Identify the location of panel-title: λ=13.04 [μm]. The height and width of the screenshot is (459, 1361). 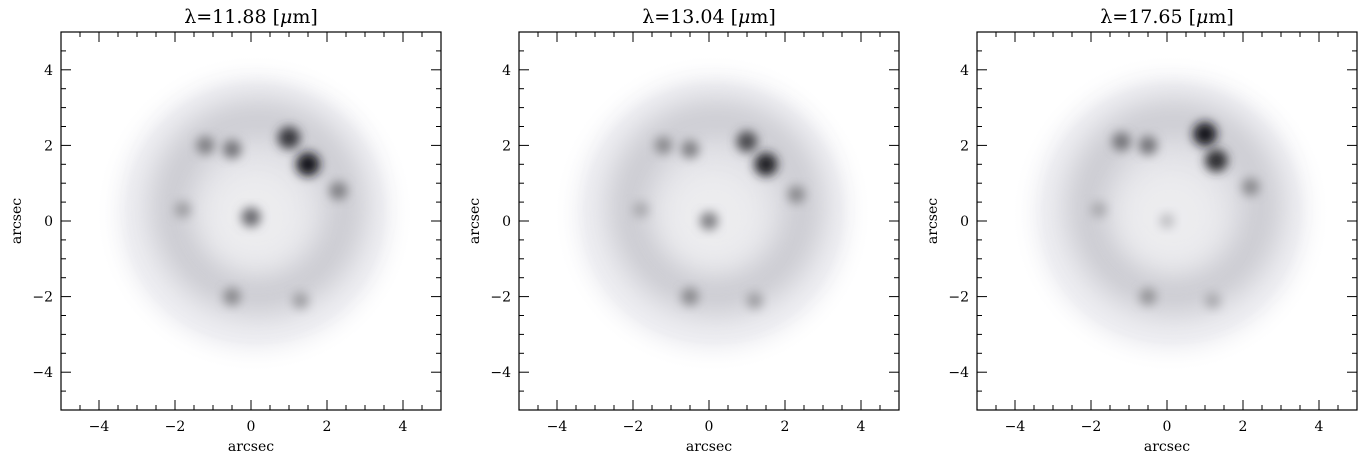
(709, 17).